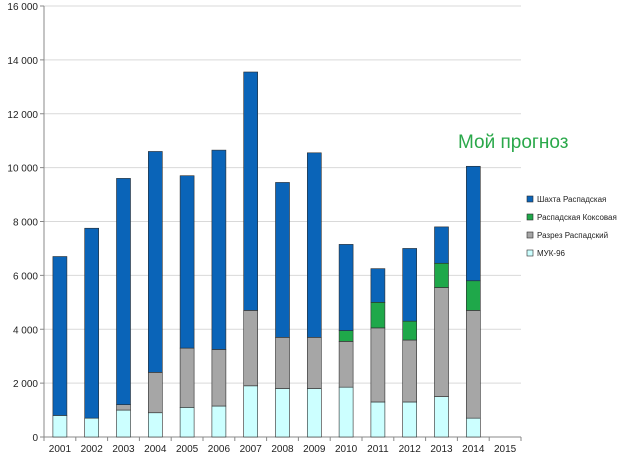 The width and height of the screenshot is (620, 464). I want to click on legend-label: Разрез Распадский, so click(572, 235).